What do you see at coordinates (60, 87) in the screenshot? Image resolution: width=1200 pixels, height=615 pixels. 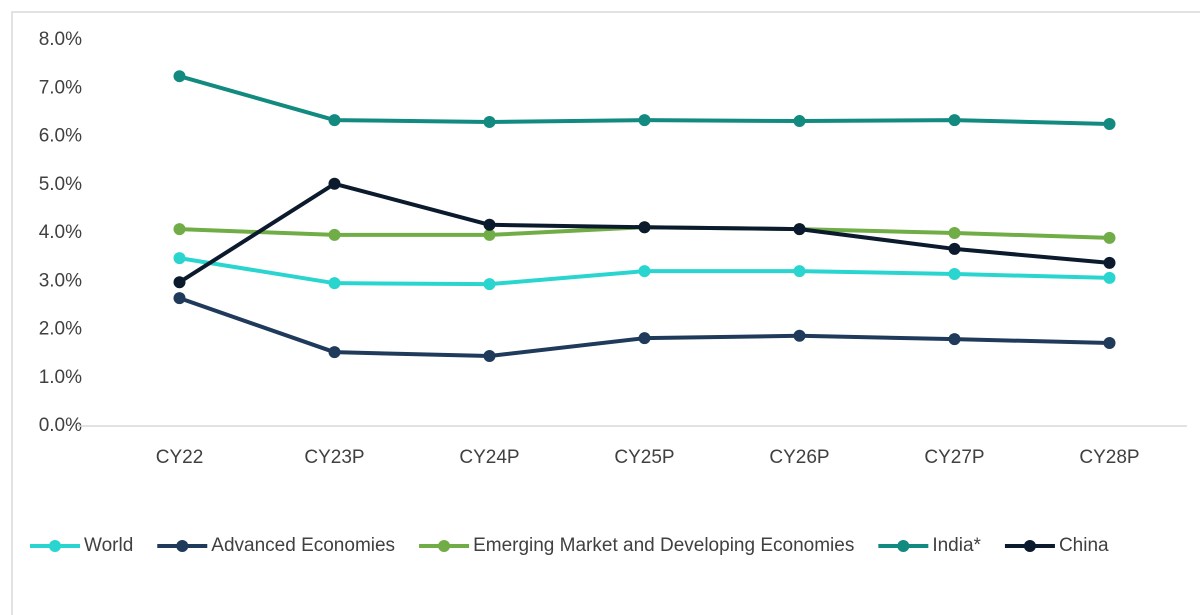 I see `y-tick-label: 7.0%` at bounding box center [60, 87].